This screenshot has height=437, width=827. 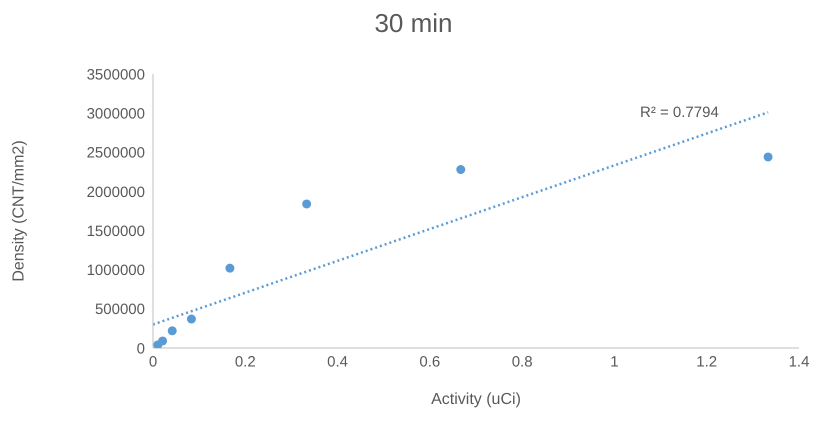 What do you see at coordinates (337, 362) in the screenshot?
I see `x-tick-label: 0.4` at bounding box center [337, 362].